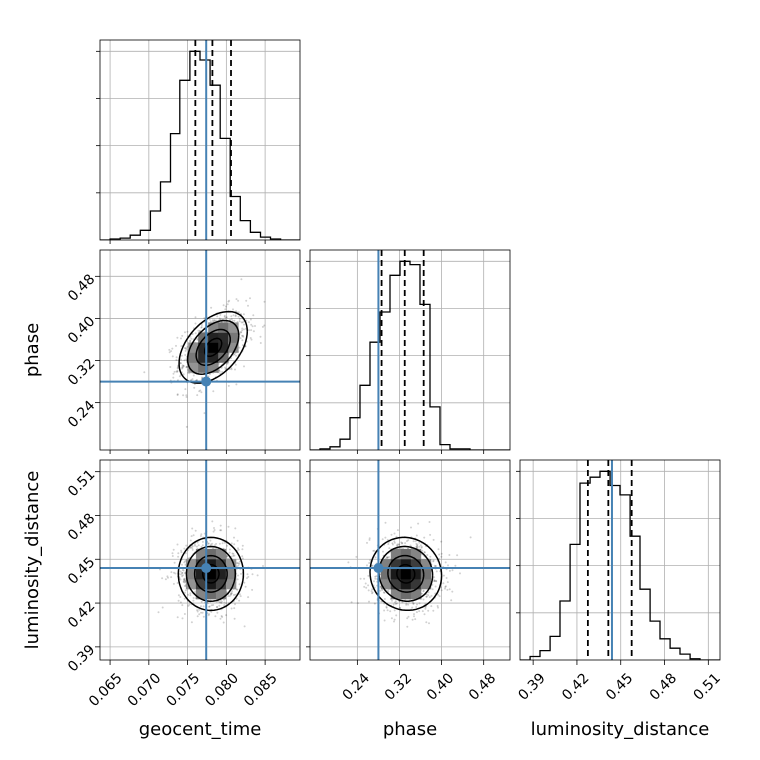 The image size is (760, 760). What do you see at coordinates (200, 729) in the screenshot?
I see `x-axis-label-geocent-time: geocent_time` at bounding box center [200, 729].